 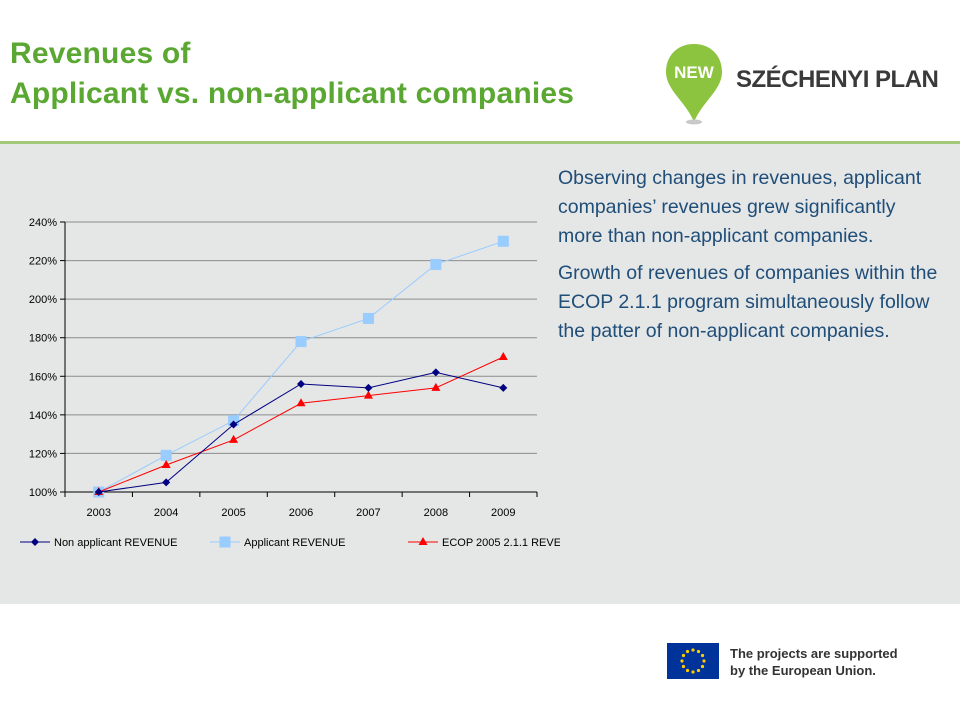 What do you see at coordinates (166, 513) in the screenshot?
I see `x-tick-label: 2004` at bounding box center [166, 513].